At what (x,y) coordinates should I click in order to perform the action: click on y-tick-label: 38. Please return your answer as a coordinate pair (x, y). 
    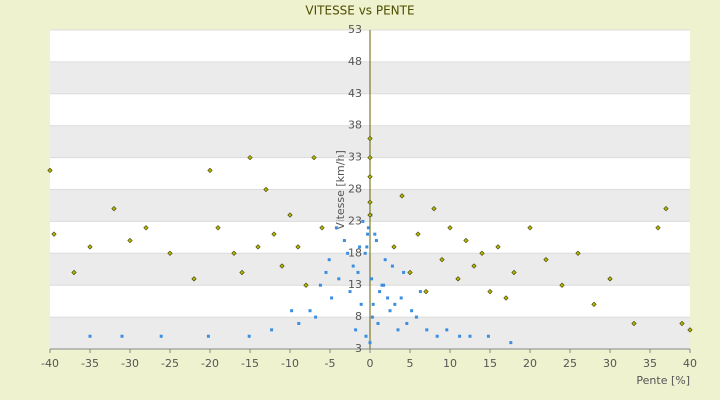
    Looking at the image, I should click on (355, 125).